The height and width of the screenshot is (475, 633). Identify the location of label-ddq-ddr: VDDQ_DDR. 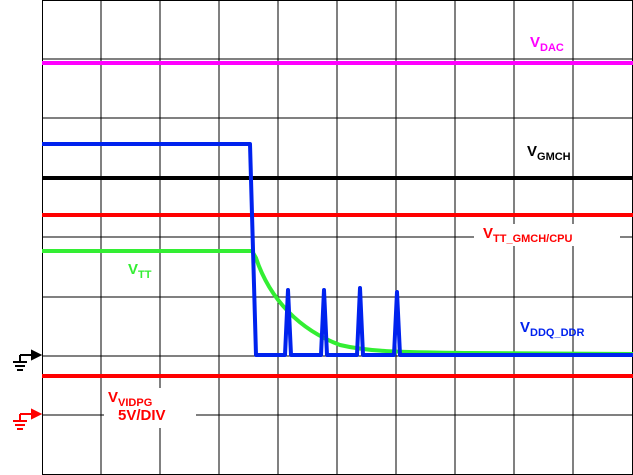
(552, 329).